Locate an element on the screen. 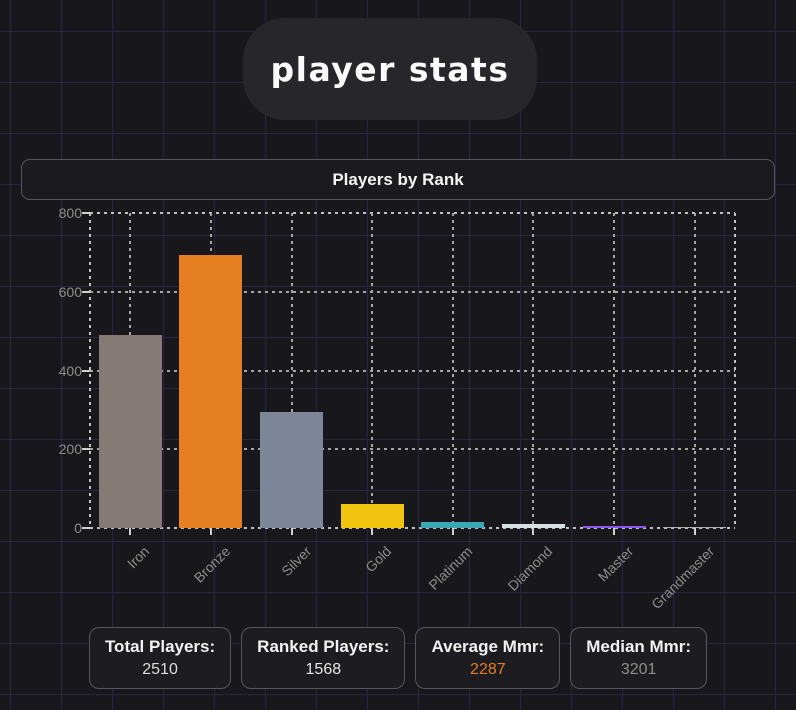 This screenshot has height=710, width=796. x-axis-label-bronze: Bronze is located at coordinates (212, 564).